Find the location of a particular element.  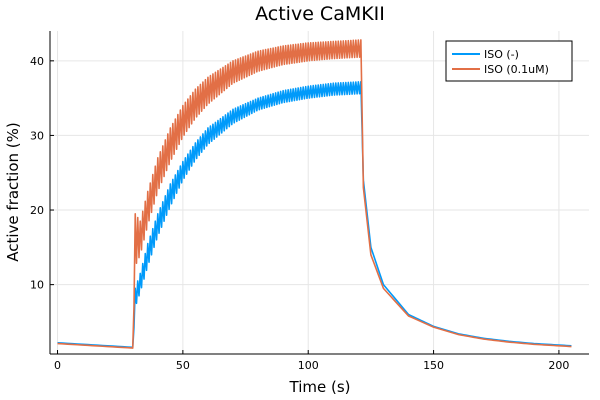

x-tick-label: 150 is located at coordinates (433, 365).